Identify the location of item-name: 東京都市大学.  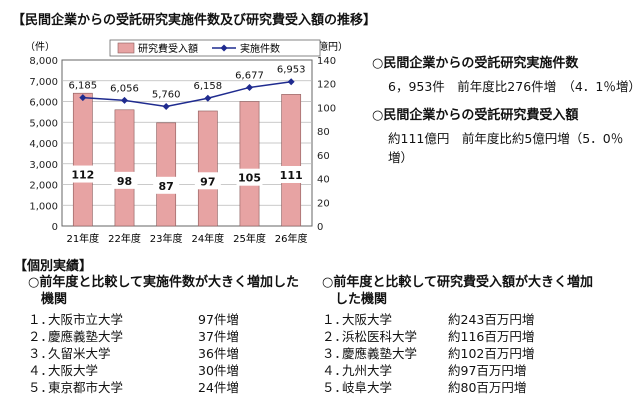
(86, 387).